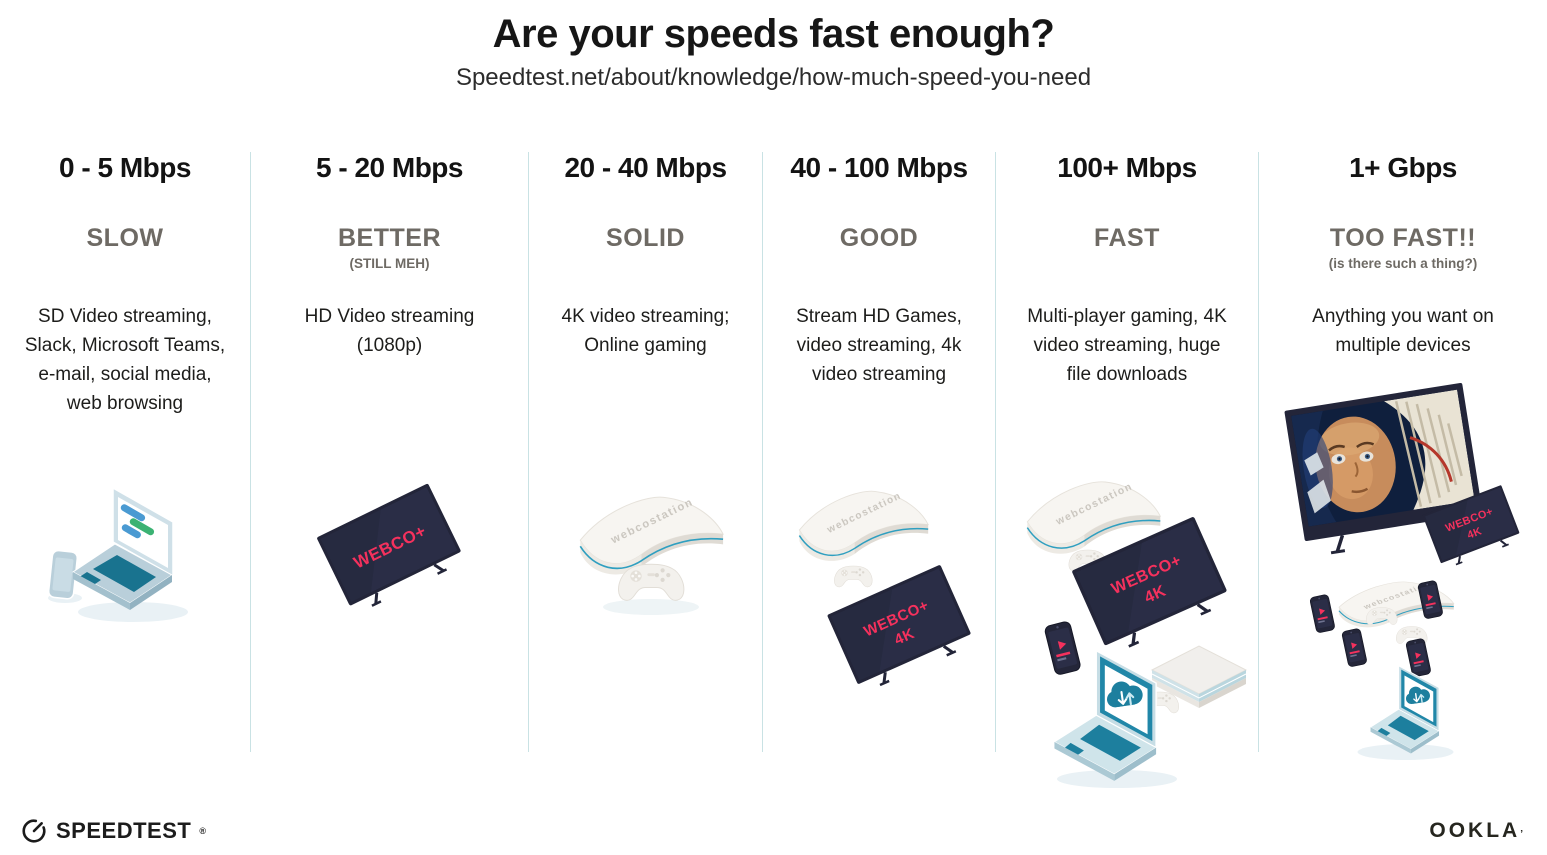 This screenshot has width=1547, height=855. I want to click on multi-device-illustration: WEBCO+ 4K, so click(1136, 634).